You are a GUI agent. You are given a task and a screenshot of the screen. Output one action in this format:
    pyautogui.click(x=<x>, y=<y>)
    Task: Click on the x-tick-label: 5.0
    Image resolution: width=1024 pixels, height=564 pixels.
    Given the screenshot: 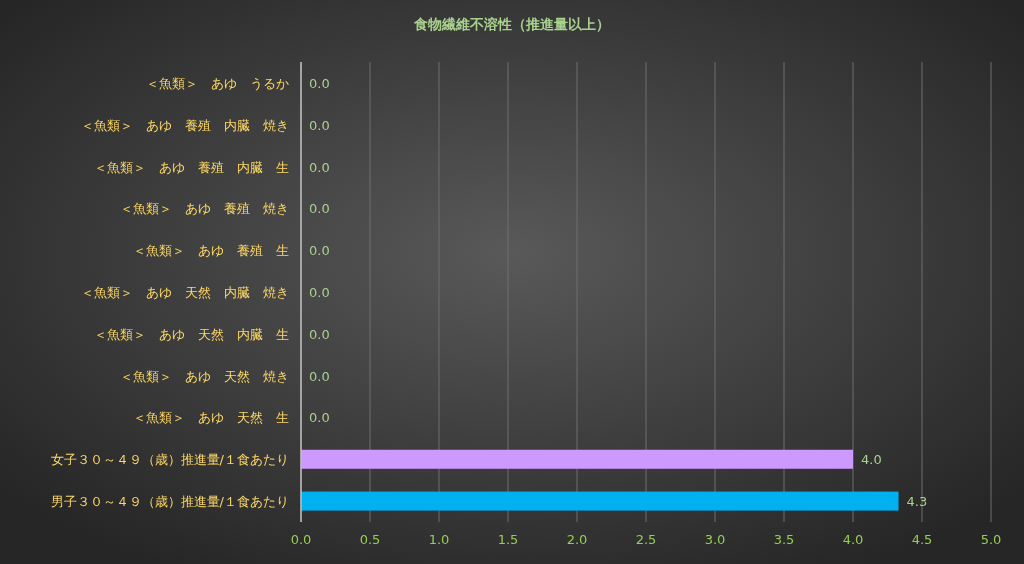 What is the action you would take?
    pyautogui.click(x=991, y=539)
    